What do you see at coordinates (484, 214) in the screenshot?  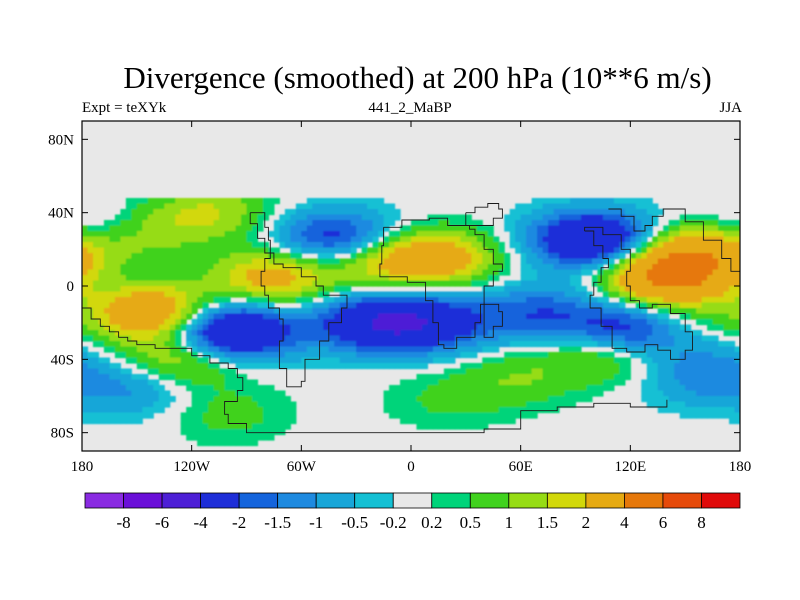 I see `coastline` at bounding box center [484, 214].